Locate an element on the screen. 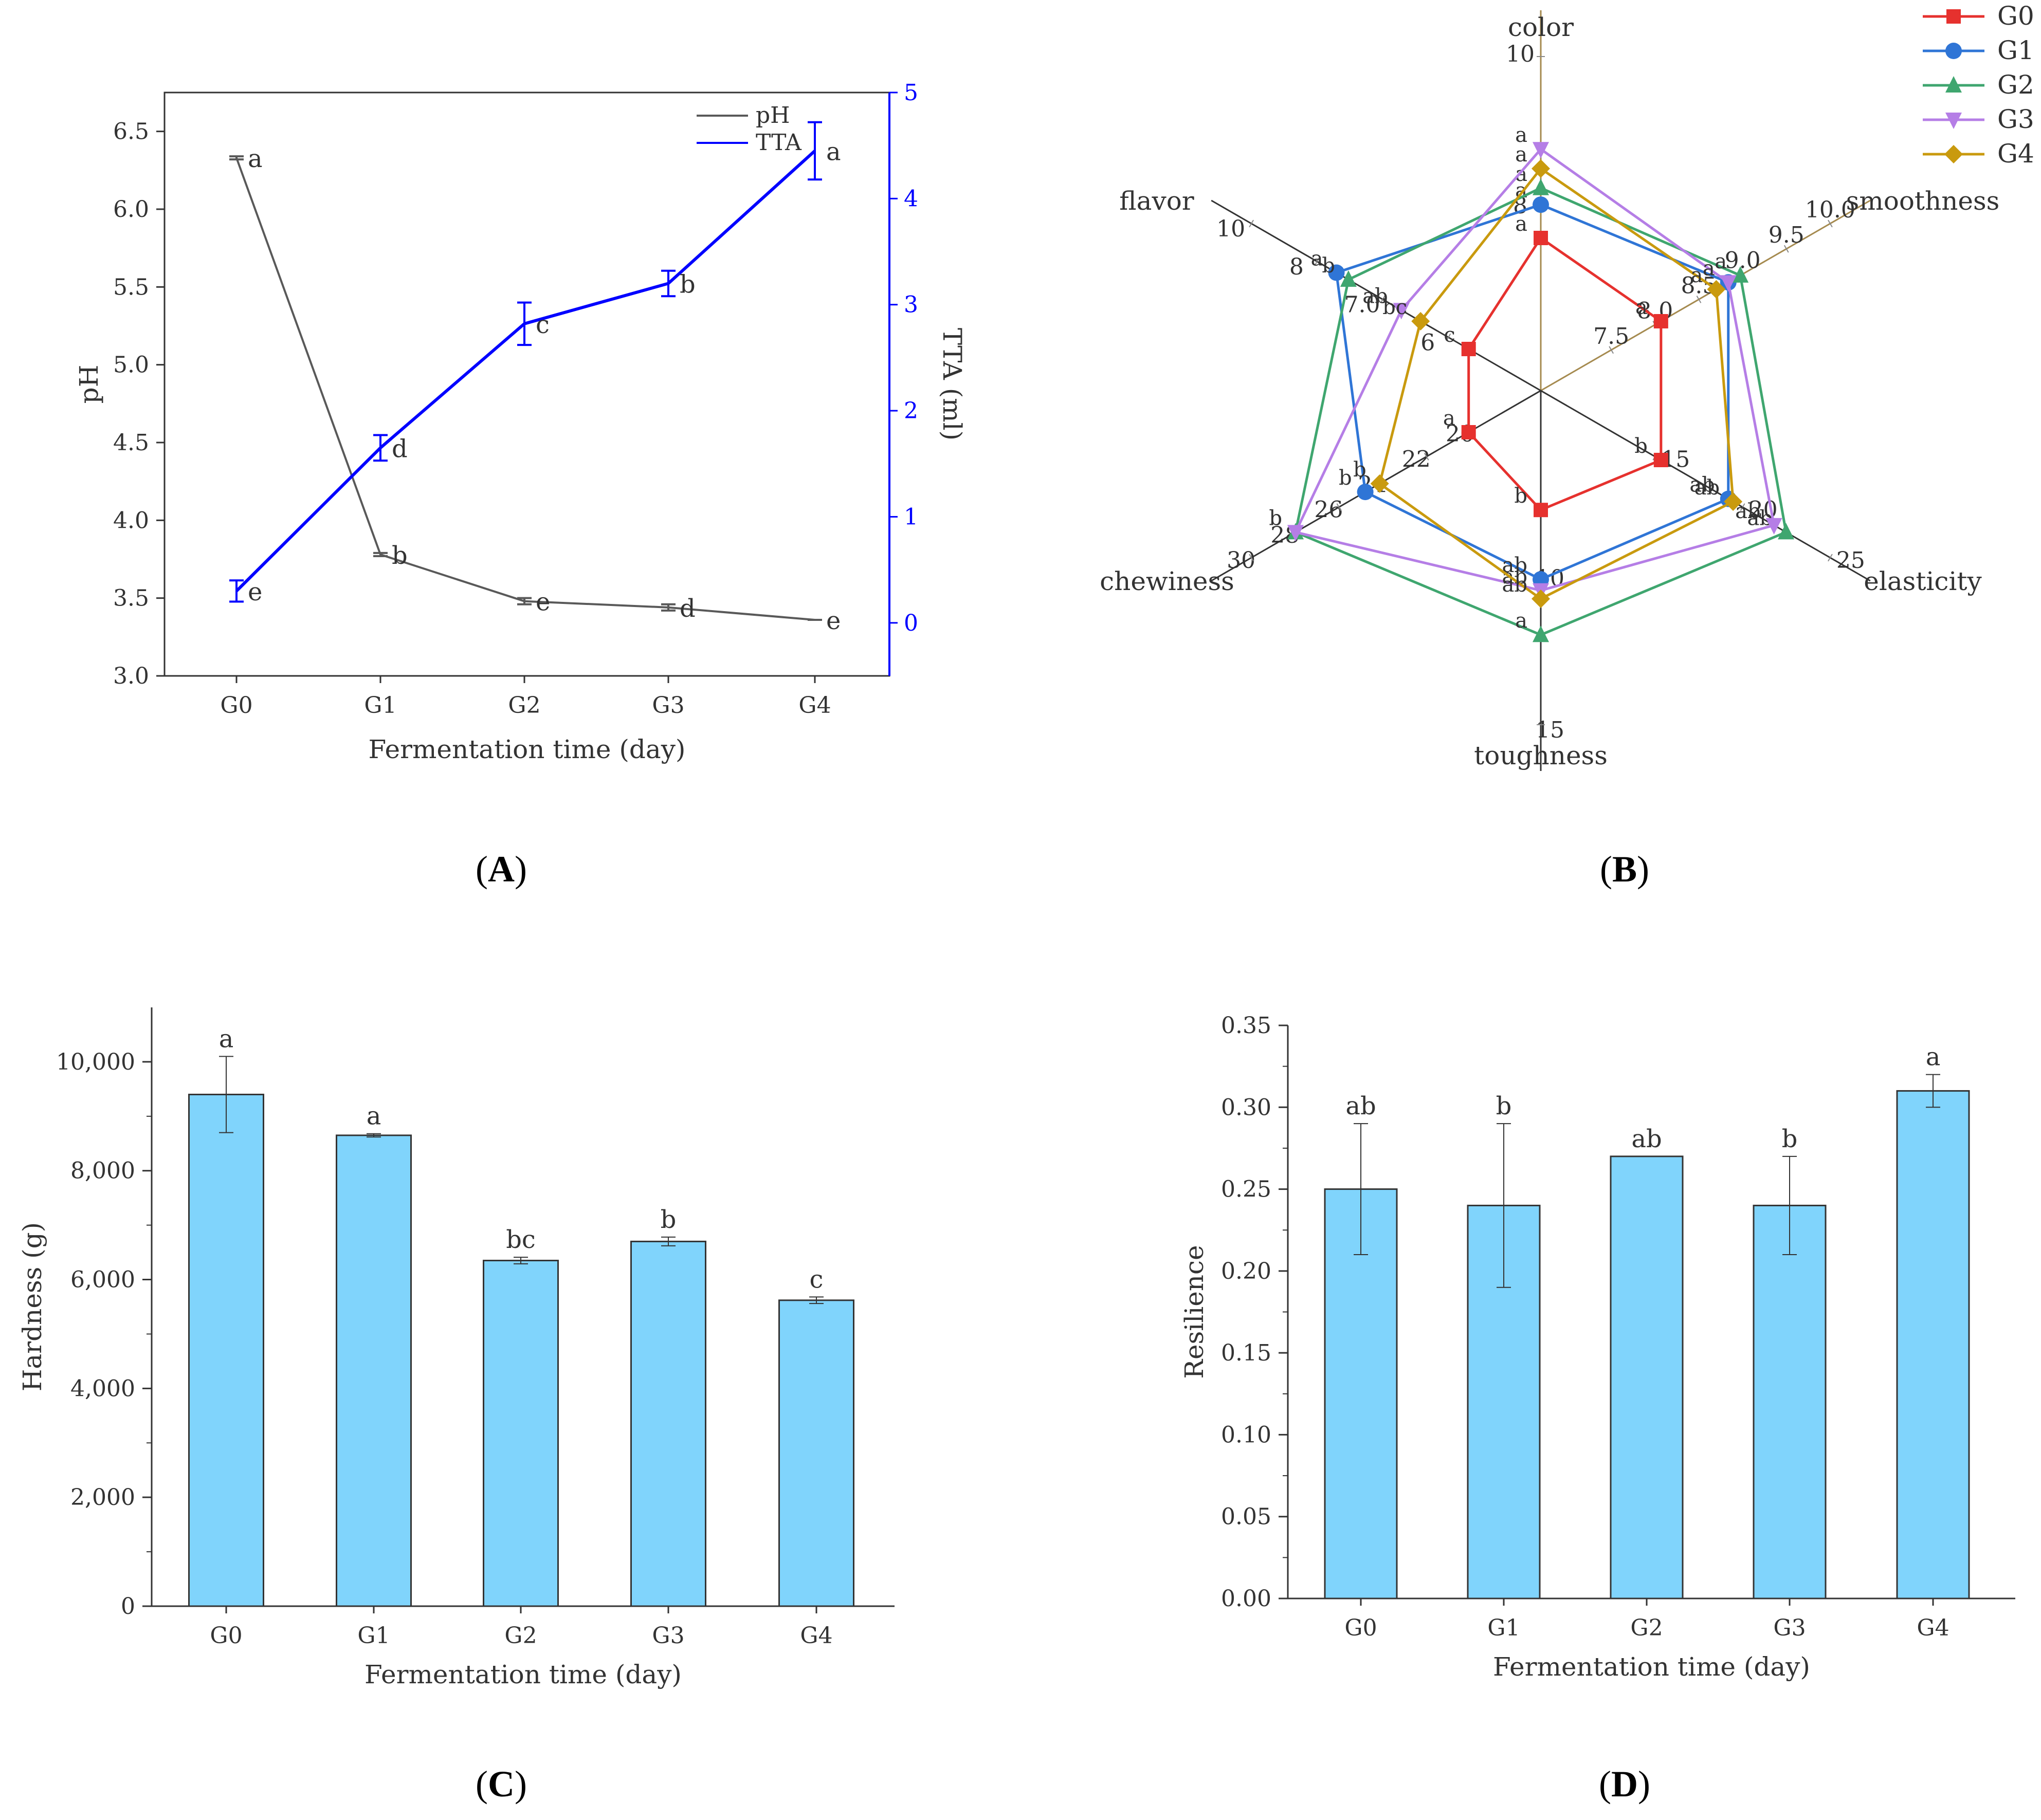 The width and height of the screenshot is (2041, 1820). radar-axis-smoothness is located at coordinates (1705, 295).